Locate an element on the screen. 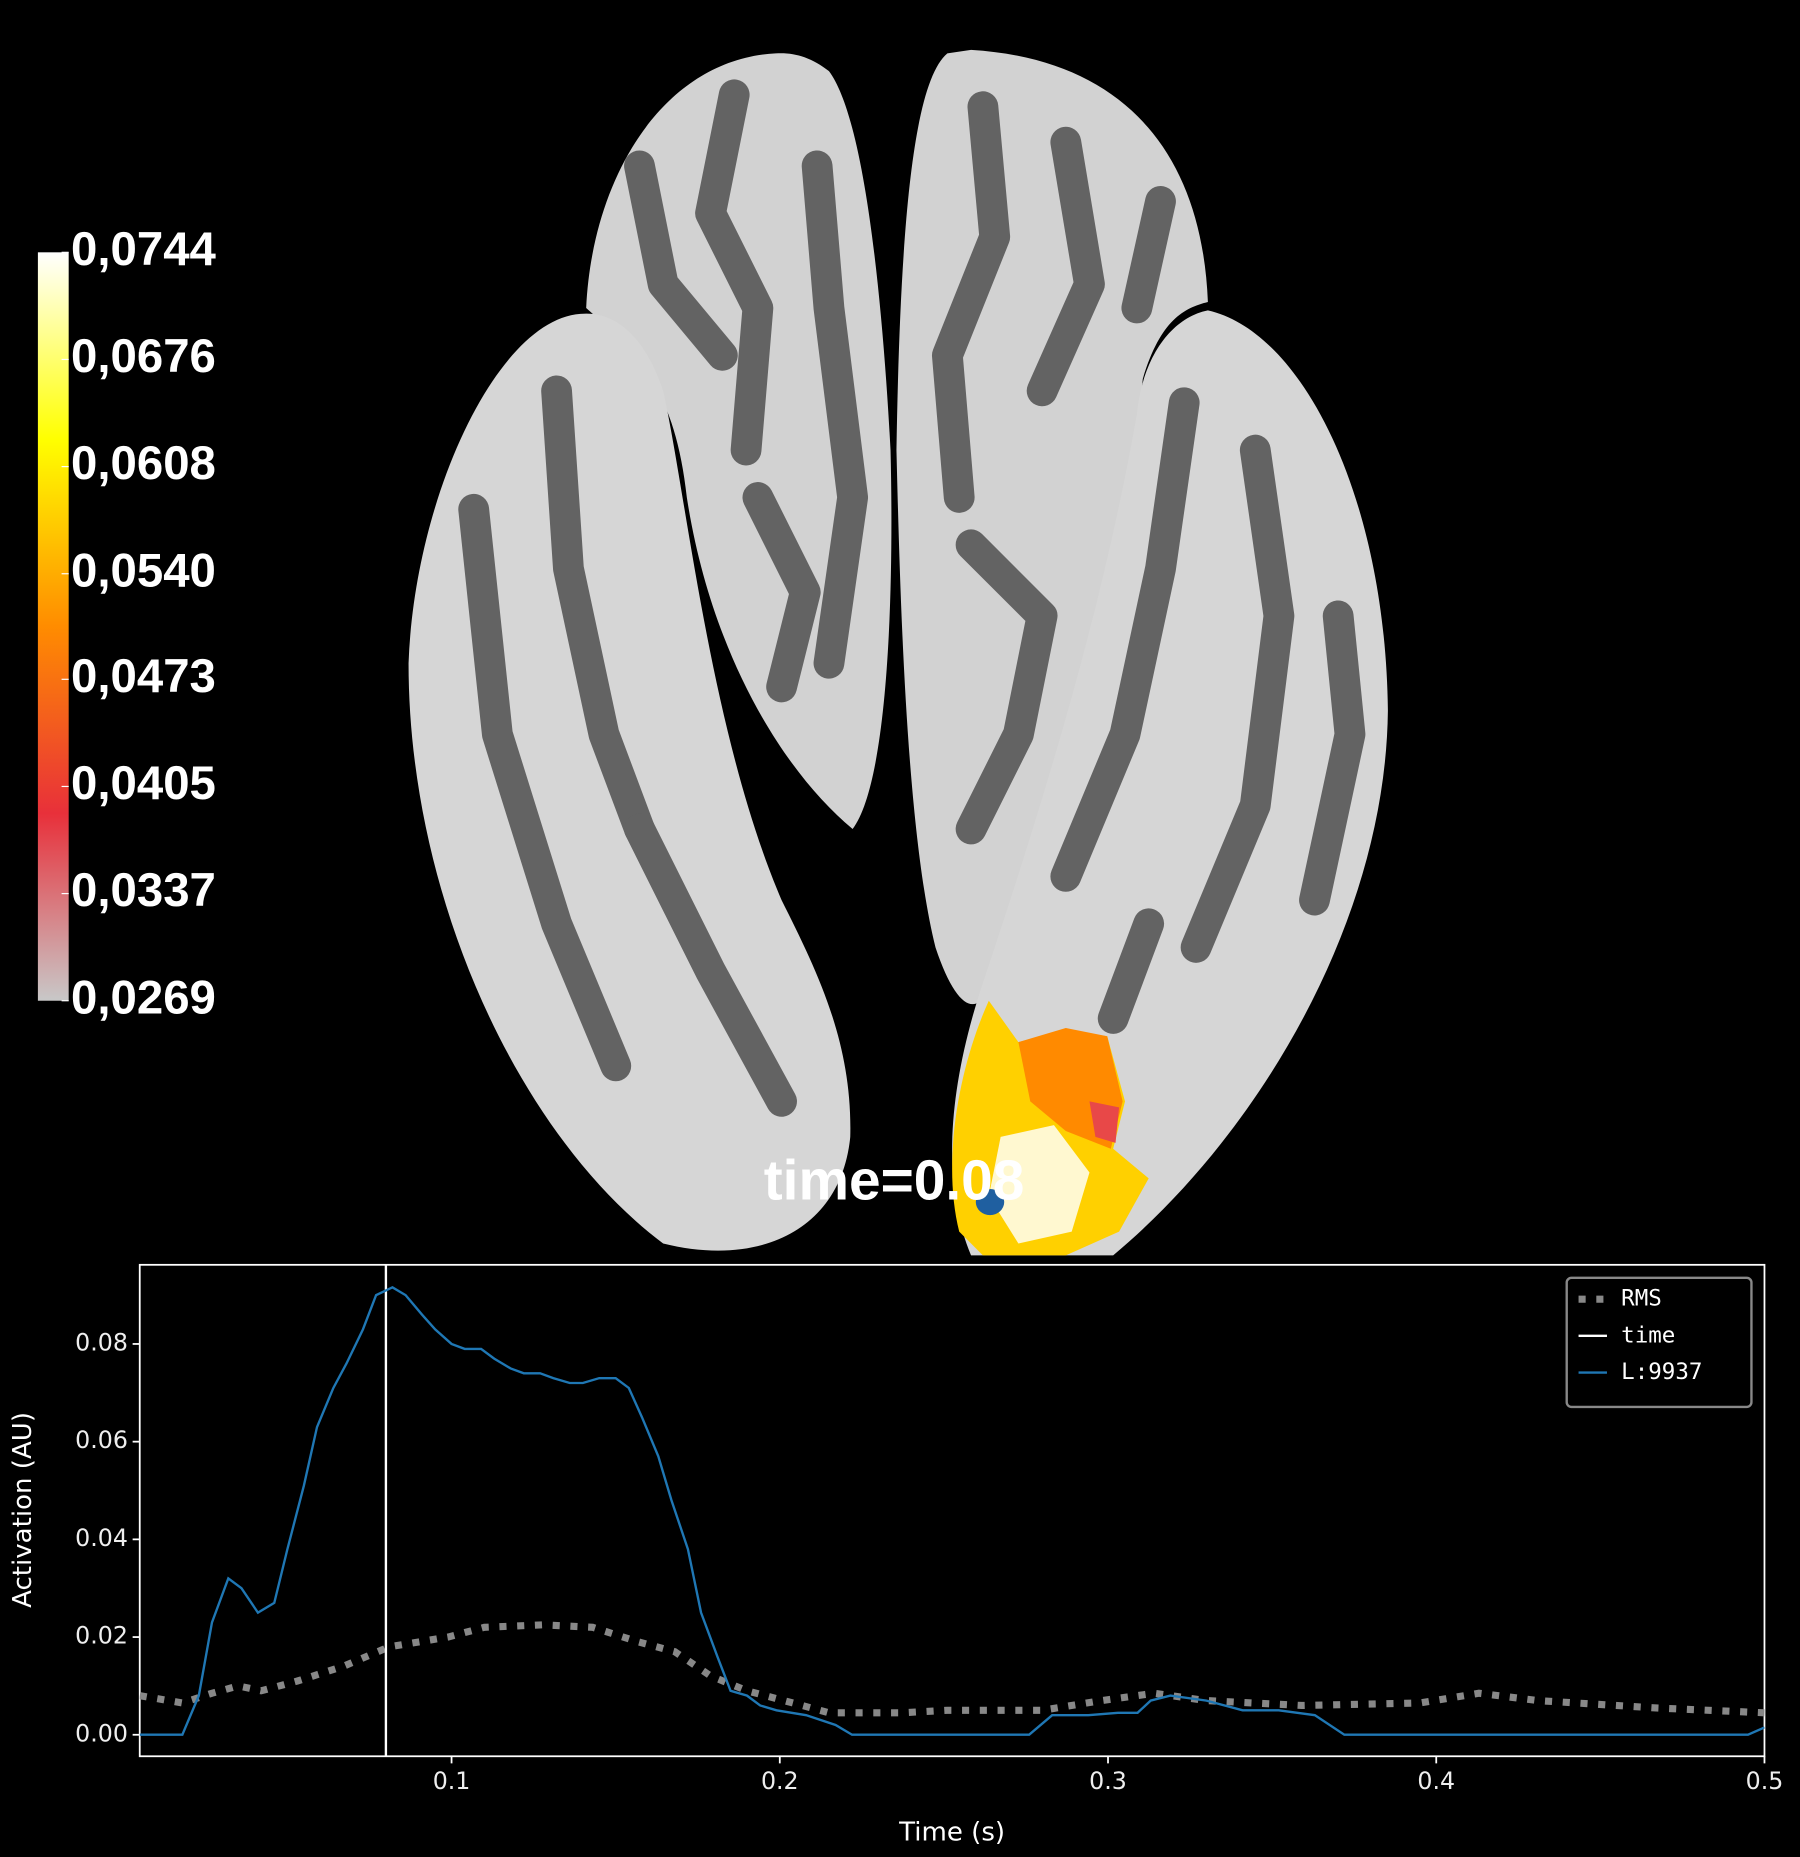 The height and width of the screenshot is (1857, 1800). legend-label: RMS is located at coordinates (1641, 1299).